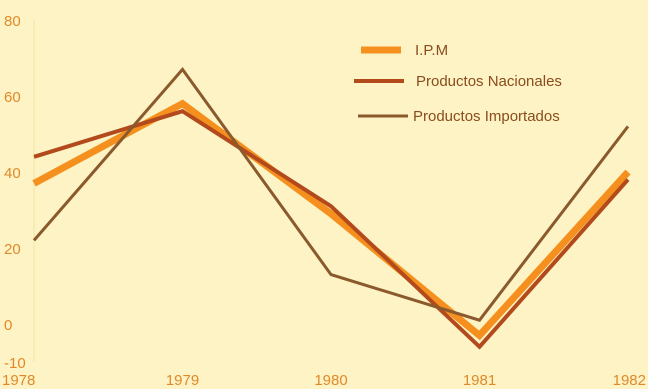  I want to click on x-tick-labels: 1978 1979 1980 1981 1982, so click(324, 380).